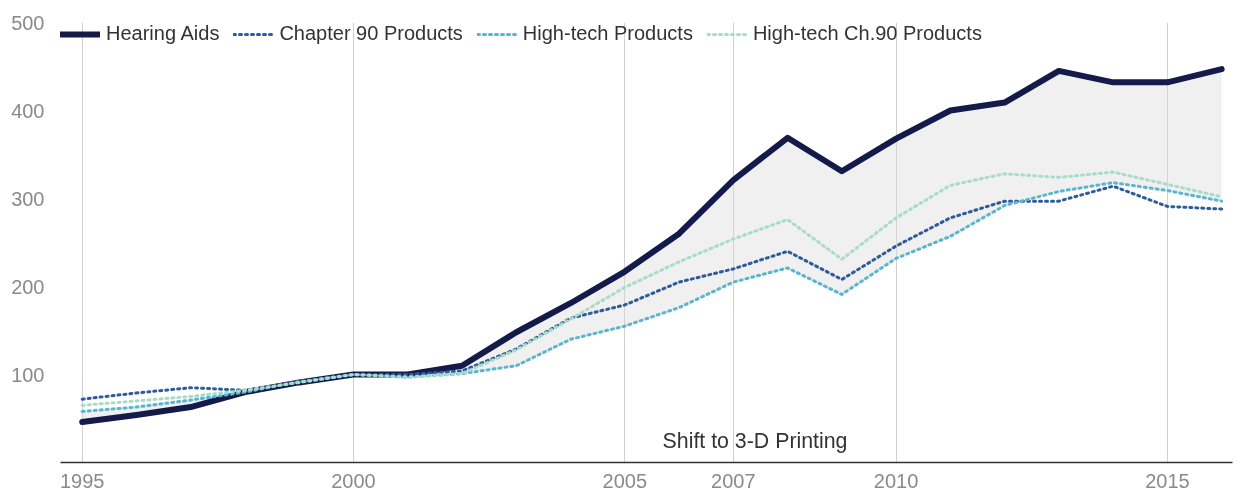 The height and width of the screenshot is (504, 1249). What do you see at coordinates (867, 33) in the screenshot?
I see `legend-label: High-tech Ch.90 Products` at bounding box center [867, 33].